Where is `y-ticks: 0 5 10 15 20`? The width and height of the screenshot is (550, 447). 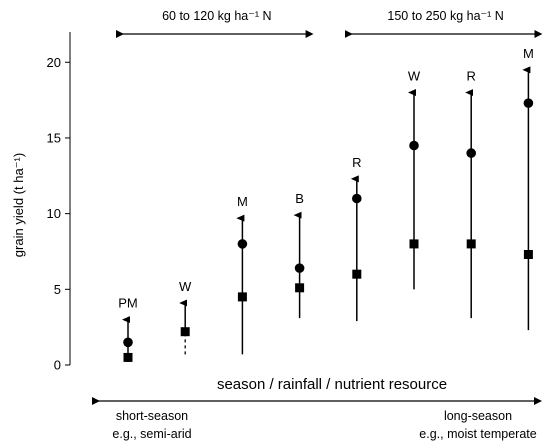 y-ticks: 0 5 10 15 20 is located at coordinates (58, 214).